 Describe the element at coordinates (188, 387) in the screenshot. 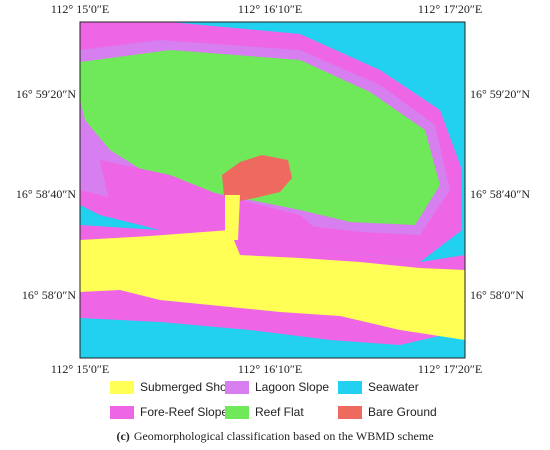

I see `legend-label: Submerged Shoal` at that location.